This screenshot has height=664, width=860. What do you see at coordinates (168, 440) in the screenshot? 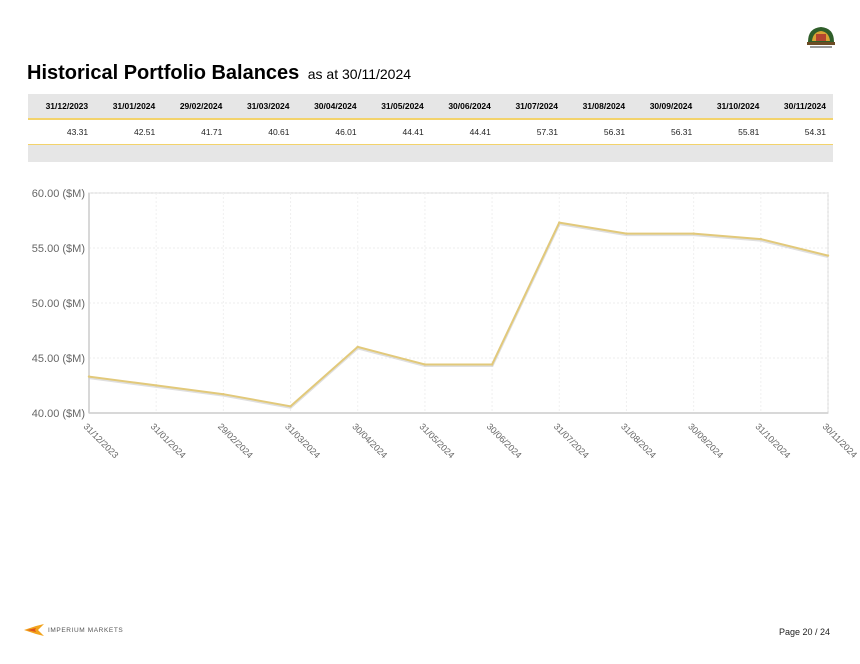
I see `x-tick-label: 31/01/2024` at bounding box center [168, 440].